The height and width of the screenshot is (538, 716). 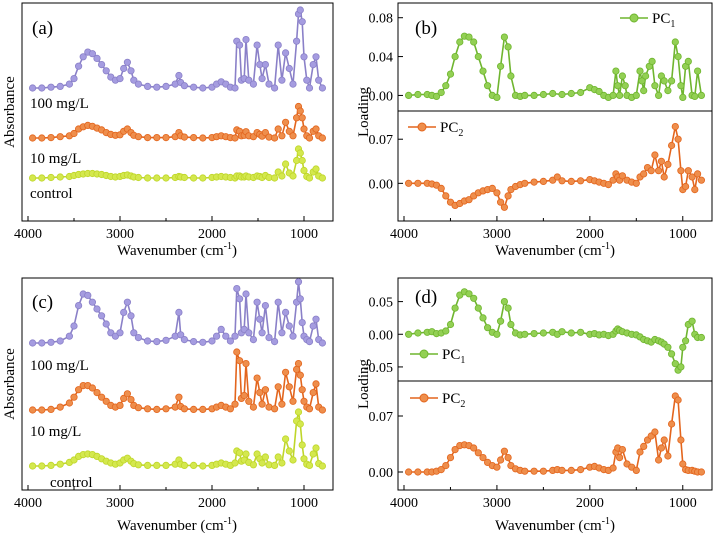 What do you see at coordinates (10, 384) in the screenshot?
I see `panel-c-ylabel: Absorbance` at bounding box center [10, 384].